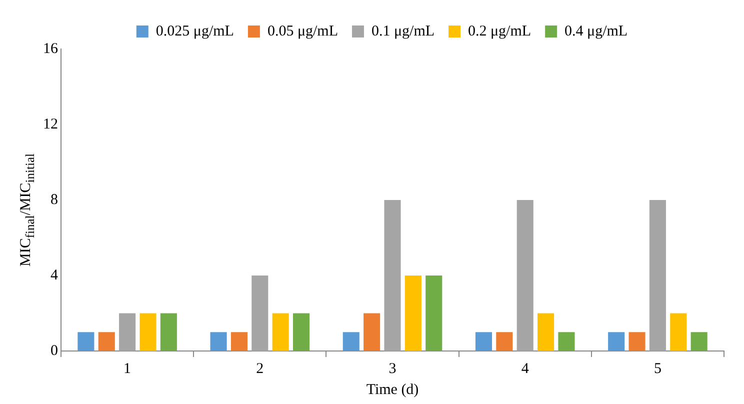 Image resolution: width=744 pixels, height=404 pixels. What do you see at coordinates (525, 368) in the screenshot?
I see `x-tick-label: 4` at bounding box center [525, 368].